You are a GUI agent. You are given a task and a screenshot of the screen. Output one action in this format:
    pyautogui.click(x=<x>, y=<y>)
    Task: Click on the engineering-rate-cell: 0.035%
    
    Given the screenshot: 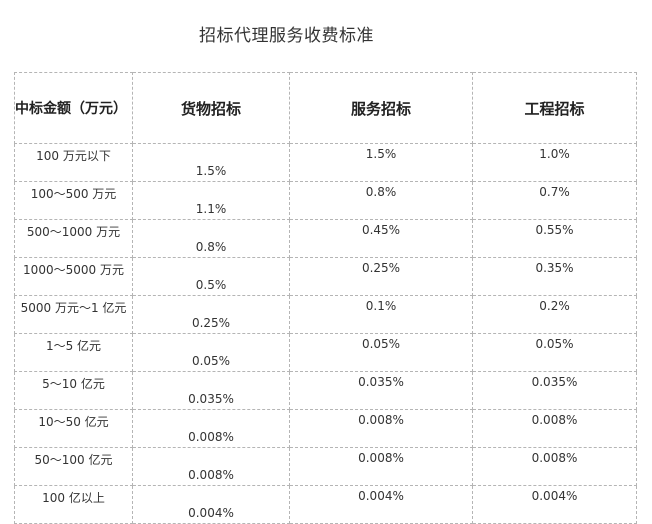 What is the action you would take?
    pyautogui.click(x=554, y=390)
    